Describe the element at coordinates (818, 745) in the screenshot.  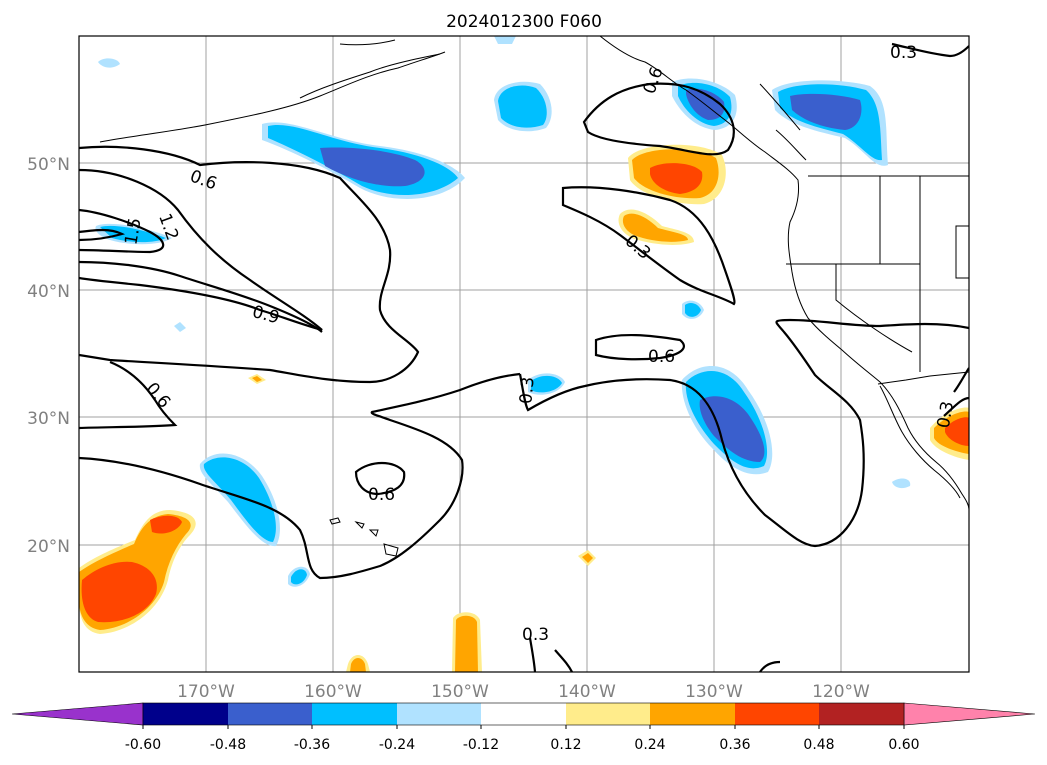
I see `colorbar-label: 0.48` at that location.